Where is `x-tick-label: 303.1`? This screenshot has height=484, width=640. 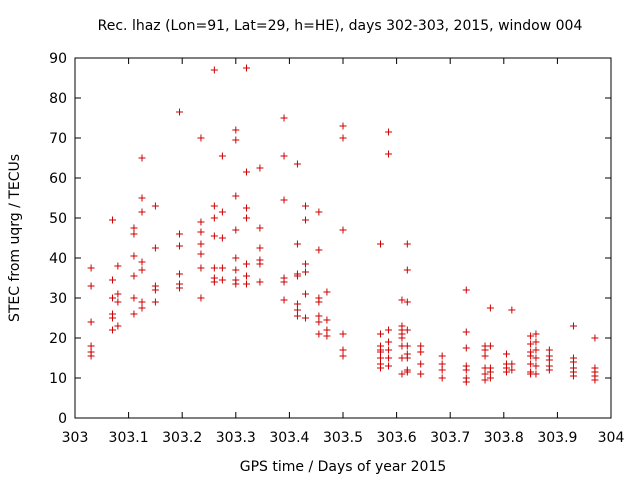
x-tick-label: 303.1 is located at coordinates (129, 438).